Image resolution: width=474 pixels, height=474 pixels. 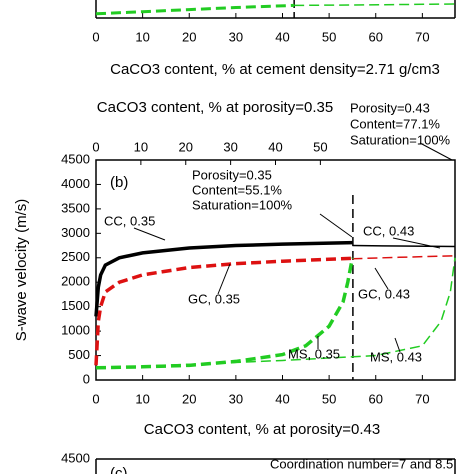 What do you see at coordinates (141, 146) in the screenshot?
I see `x2-tick-label: 10` at bounding box center [141, 146].